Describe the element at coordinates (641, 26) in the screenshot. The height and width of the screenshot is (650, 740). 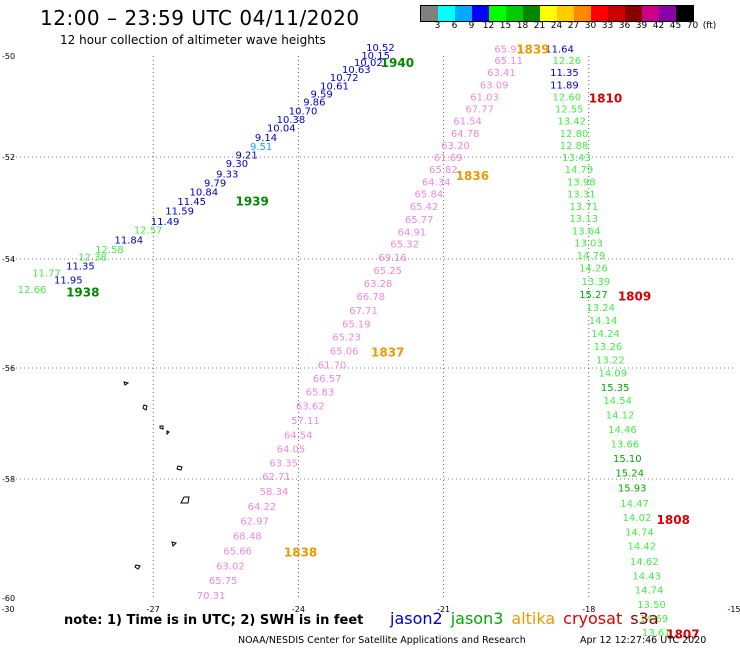
I see `legend-label: 39` at that location.